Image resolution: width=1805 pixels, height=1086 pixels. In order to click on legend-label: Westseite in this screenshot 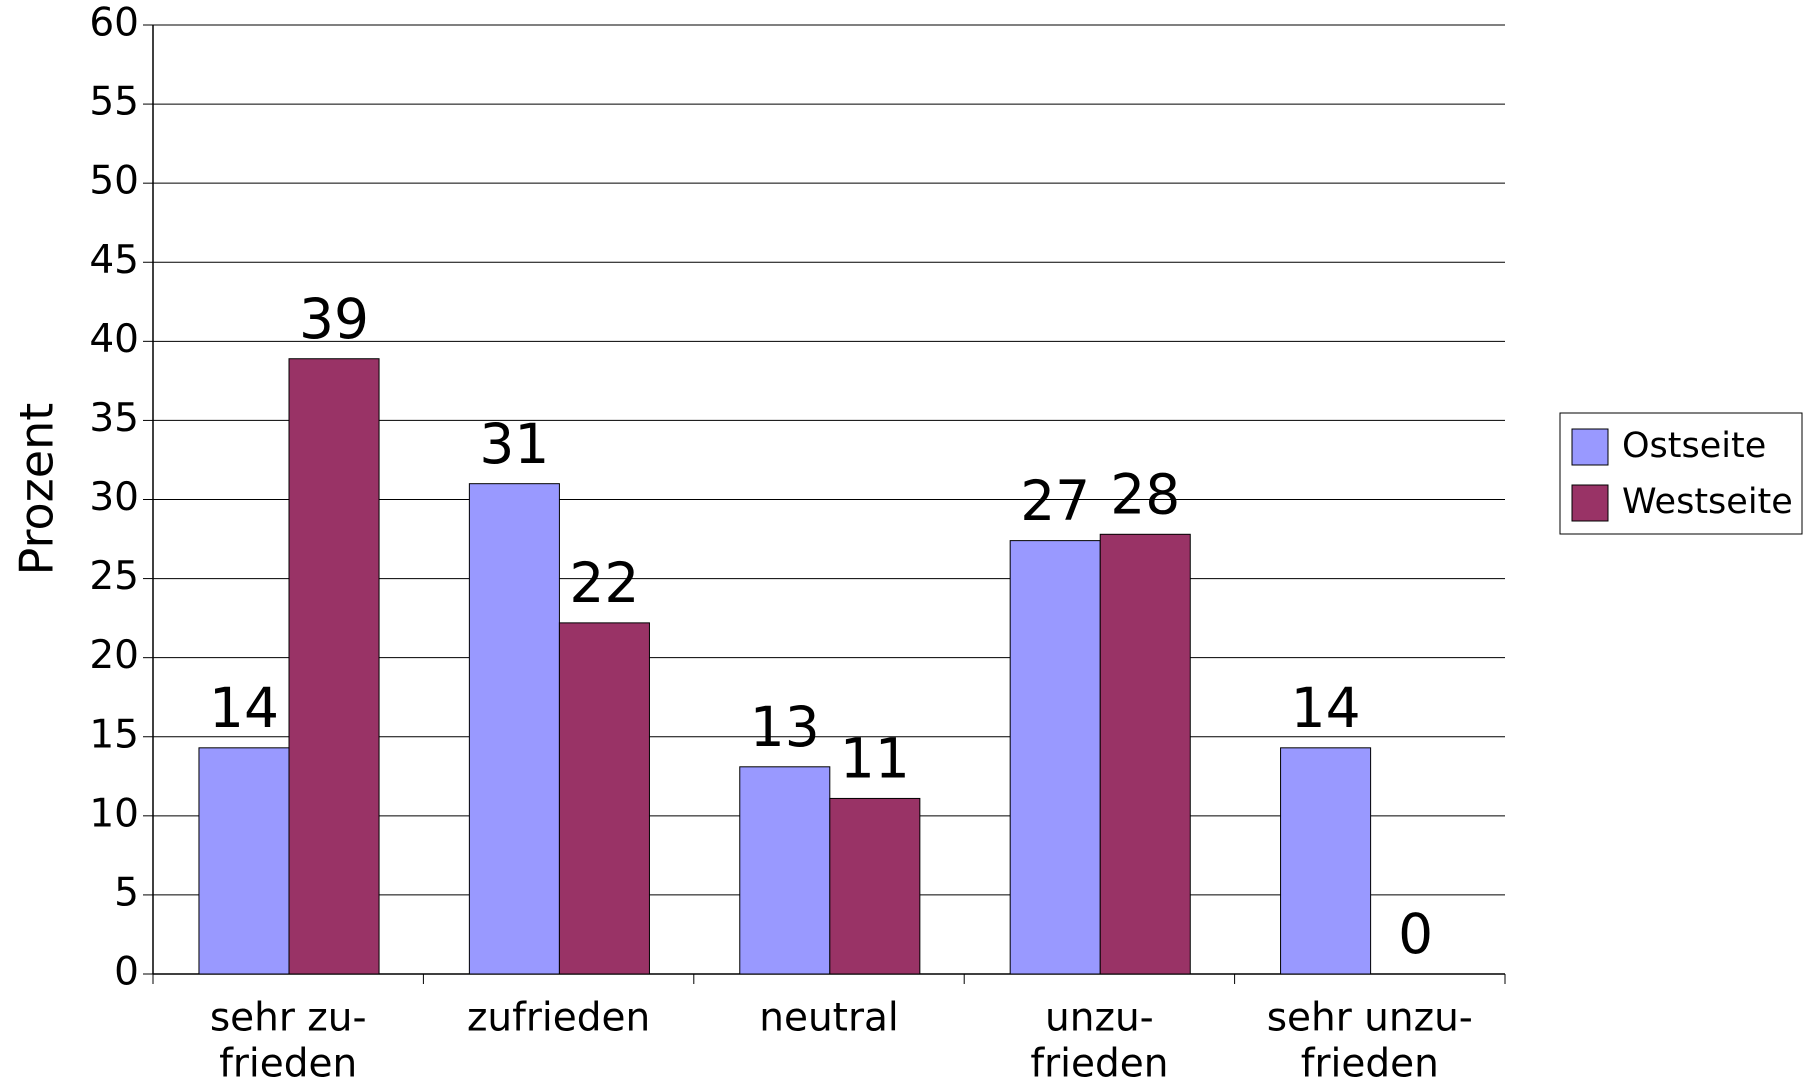, I will do `click(1707, 502)`.